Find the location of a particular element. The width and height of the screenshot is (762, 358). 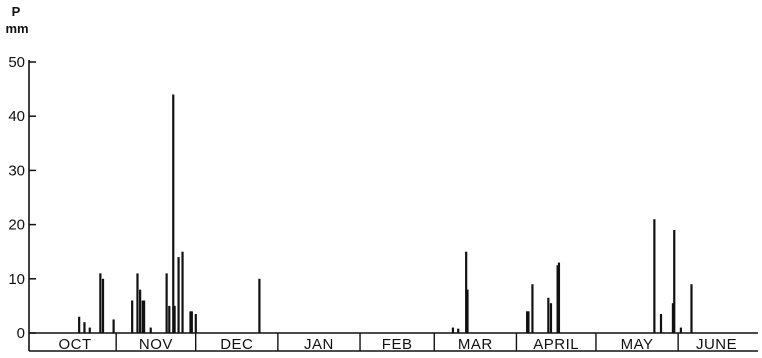

y-tick-label: 40 is located at coordinates (16, 116).